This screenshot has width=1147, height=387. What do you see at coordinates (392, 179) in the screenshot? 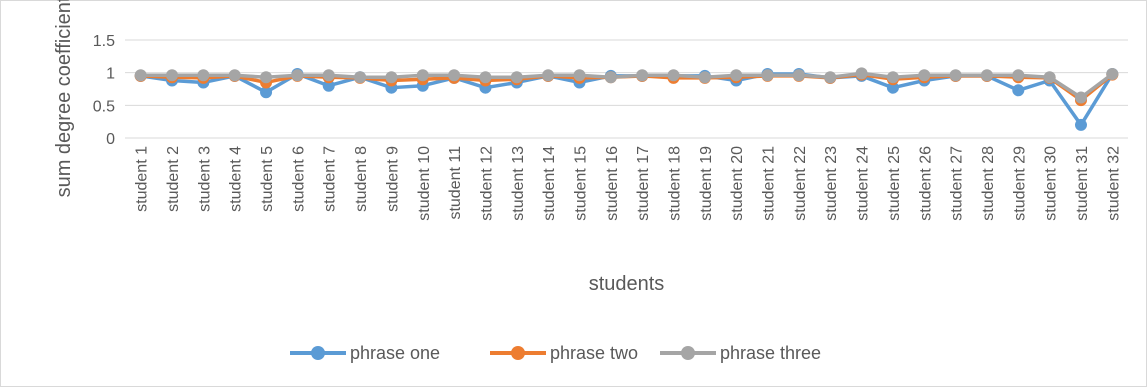
I see `x-tick-label: student 9` at bounding box center [392, 179].